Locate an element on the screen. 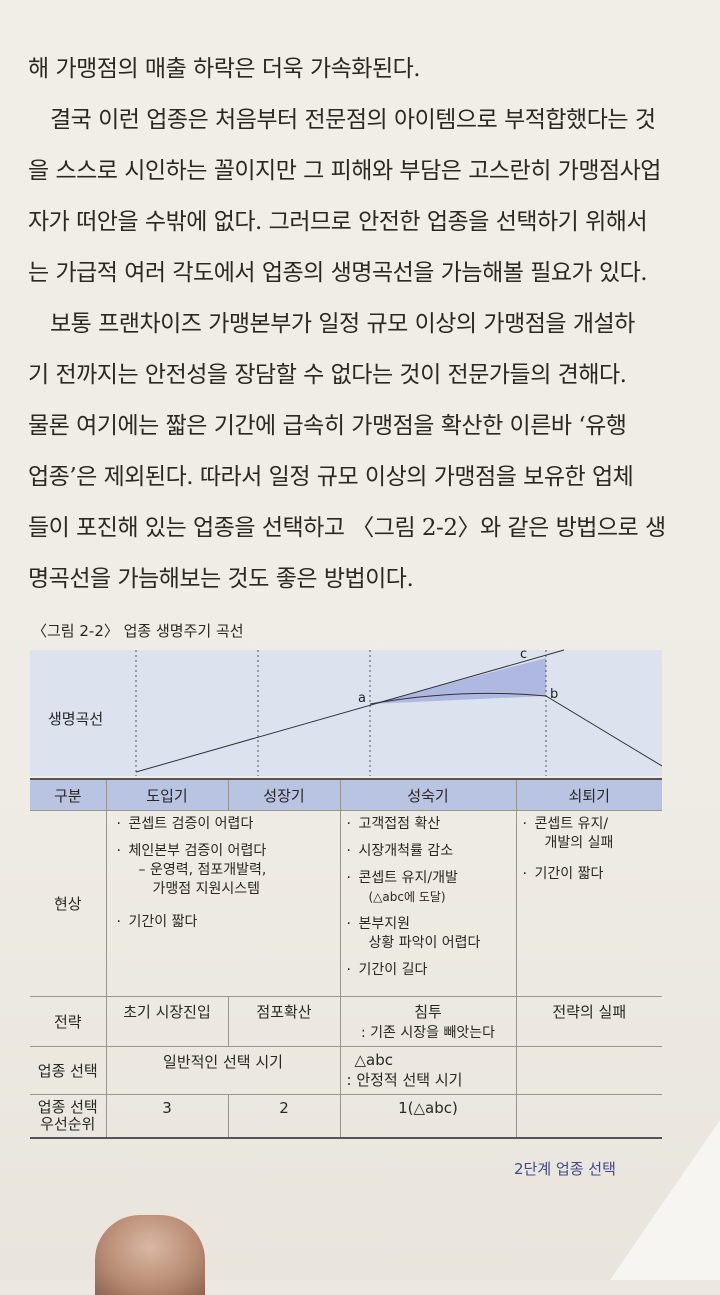  text-line: 물론 여기에는 짧은 기간에 급속히 가맹점을 확산한 이른바 ‘유행 is located at coordinates (327, 426).